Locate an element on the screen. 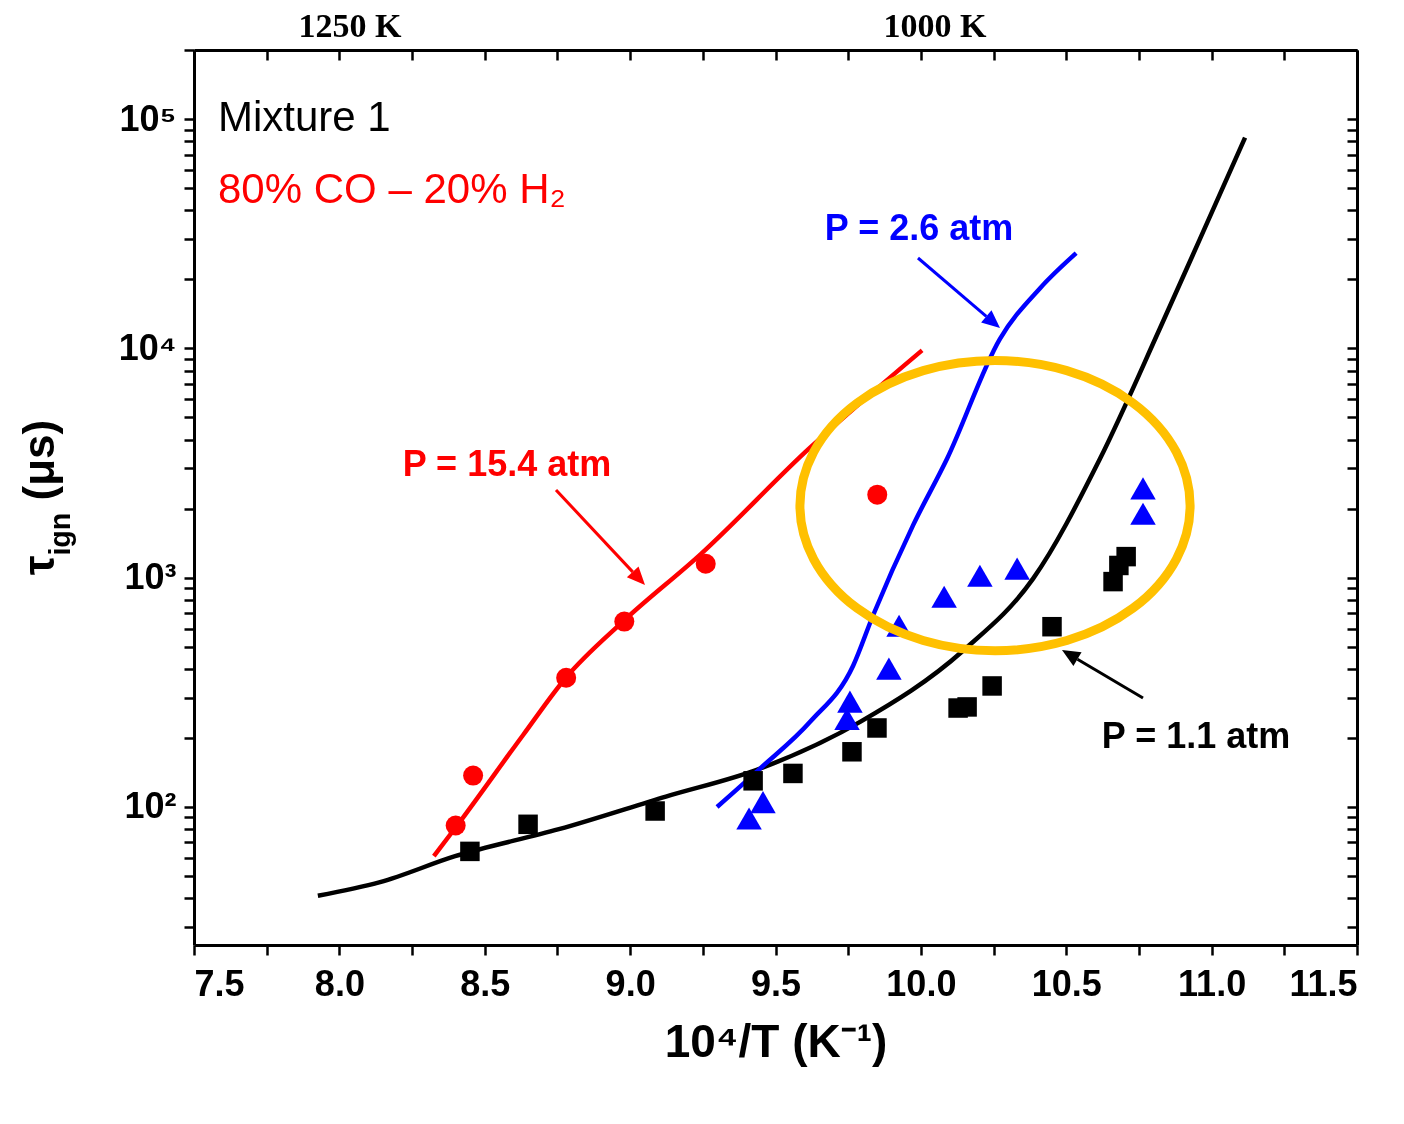  x-axis-title: 10⁴/T (K⁻¹) is located at coordinates (776, 1040).